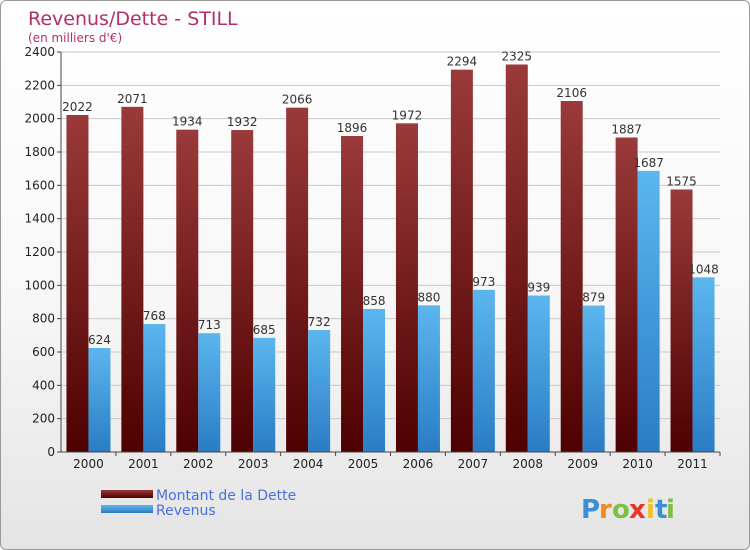 The image size is (750, 550). I want to click on x-tick-label: 2005, so click(363, 464).